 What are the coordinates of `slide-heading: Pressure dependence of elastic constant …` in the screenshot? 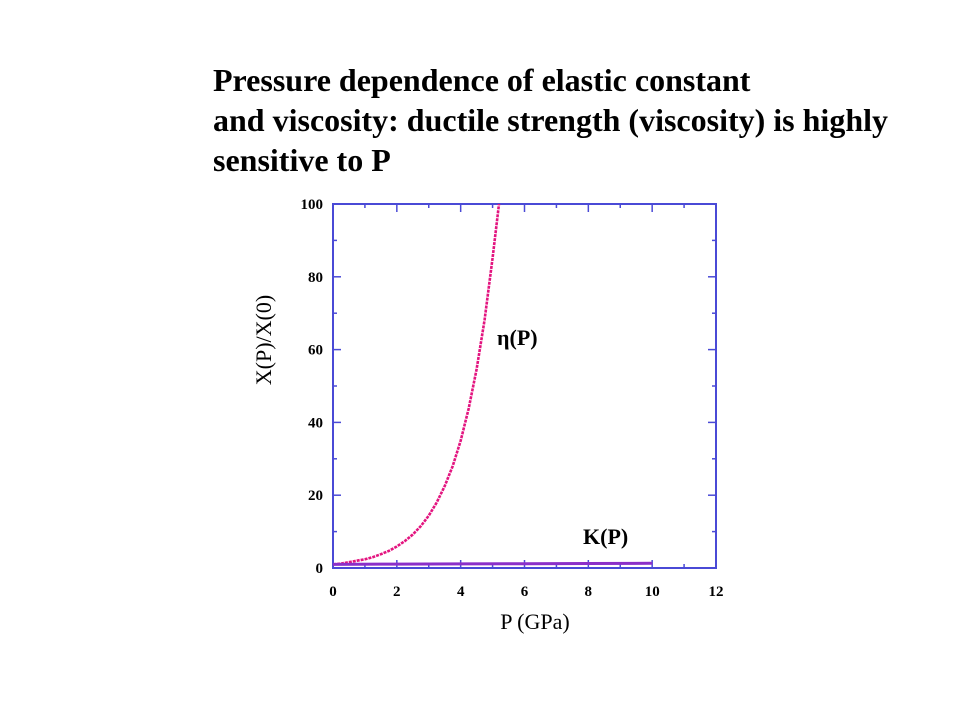 It's located at (550, 120).